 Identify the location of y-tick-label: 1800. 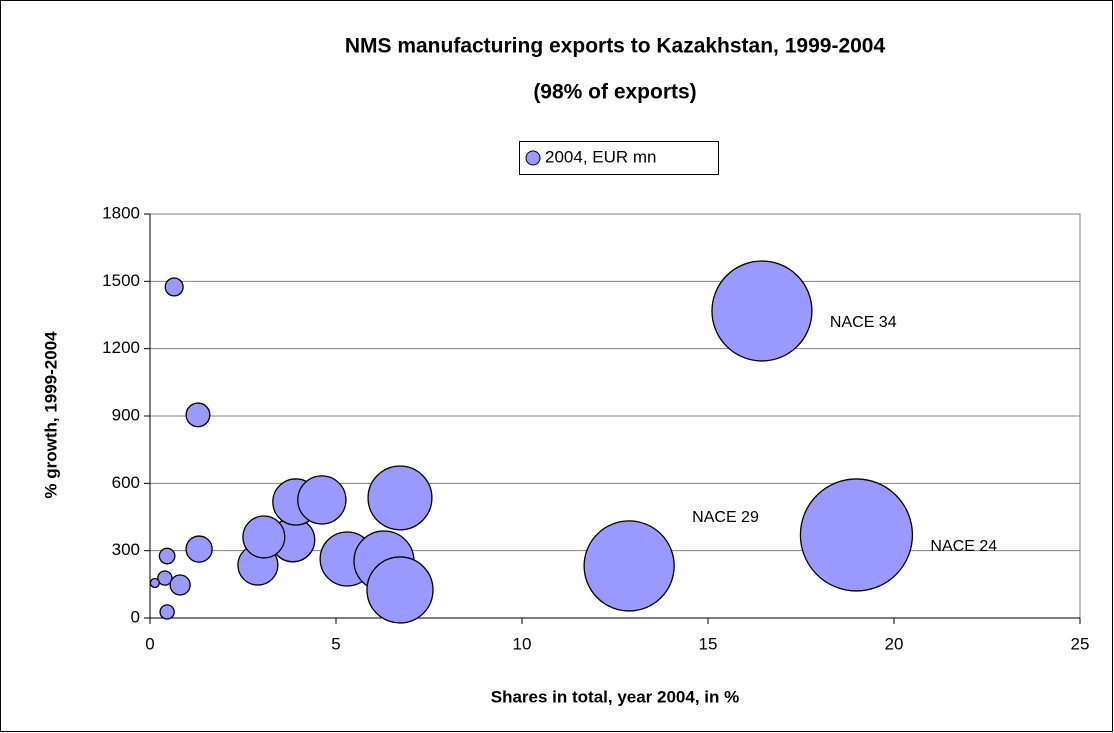
(121, 212).